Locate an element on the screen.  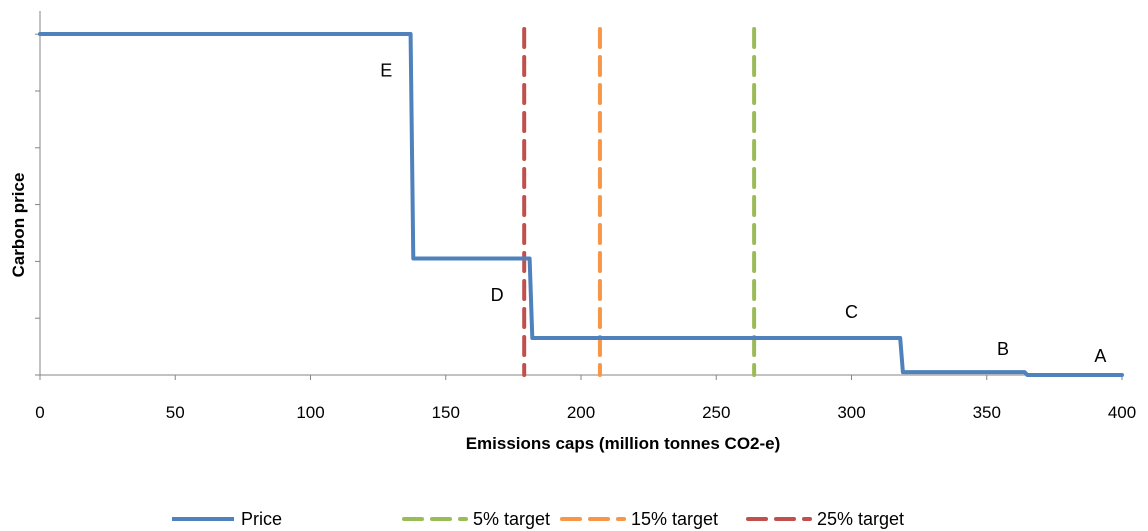
x-tick-label: 200 is located at coordinates (581, 412).